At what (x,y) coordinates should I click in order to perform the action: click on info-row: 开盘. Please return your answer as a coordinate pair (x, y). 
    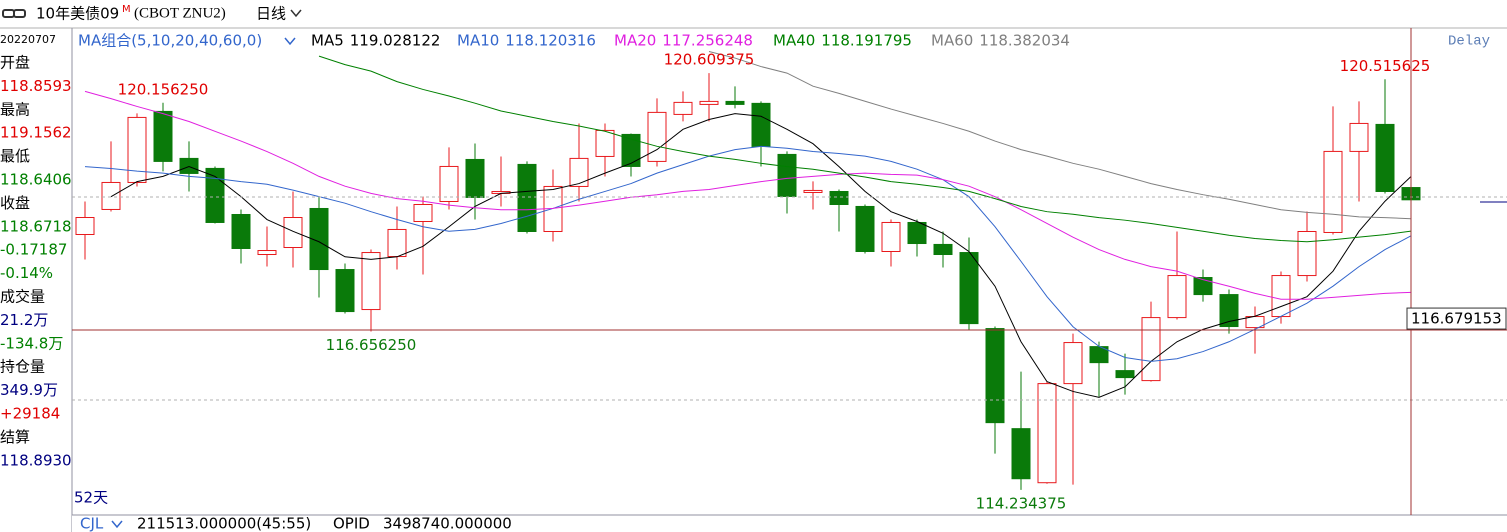
    Looking at the image, I should click on (15, 63).